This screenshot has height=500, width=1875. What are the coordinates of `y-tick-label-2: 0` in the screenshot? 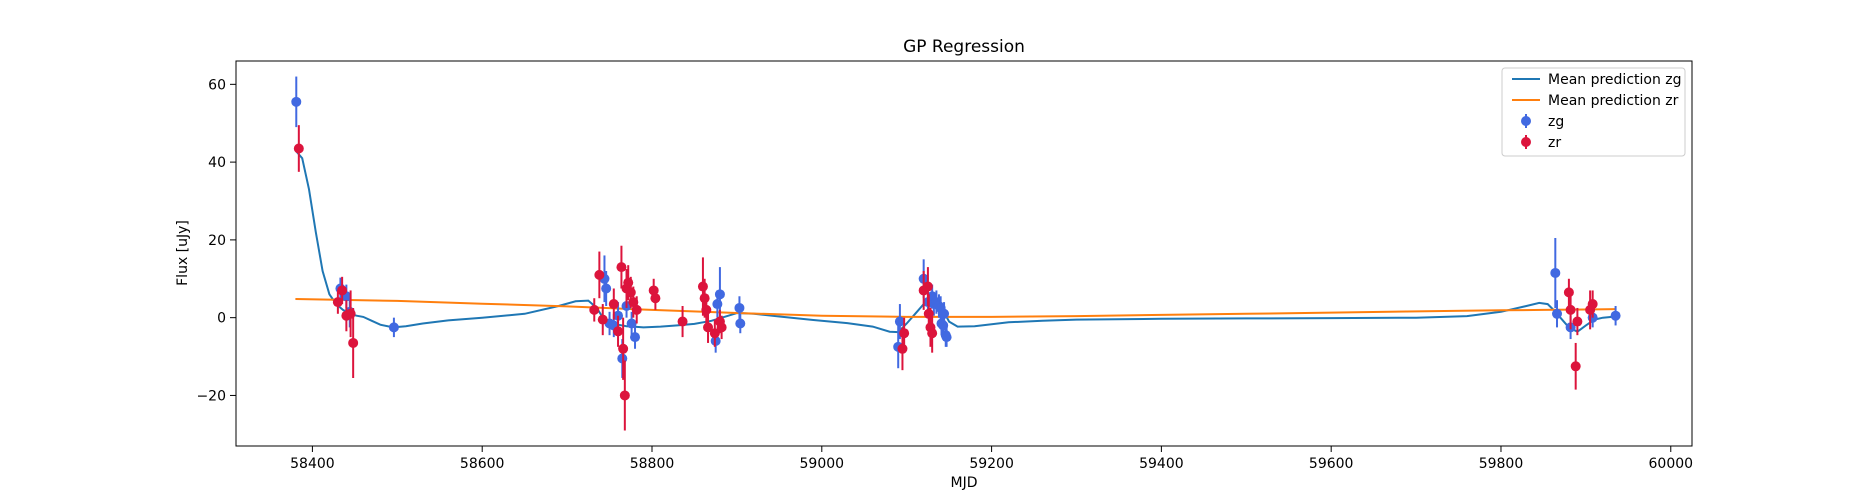 It's located at (221, 319).